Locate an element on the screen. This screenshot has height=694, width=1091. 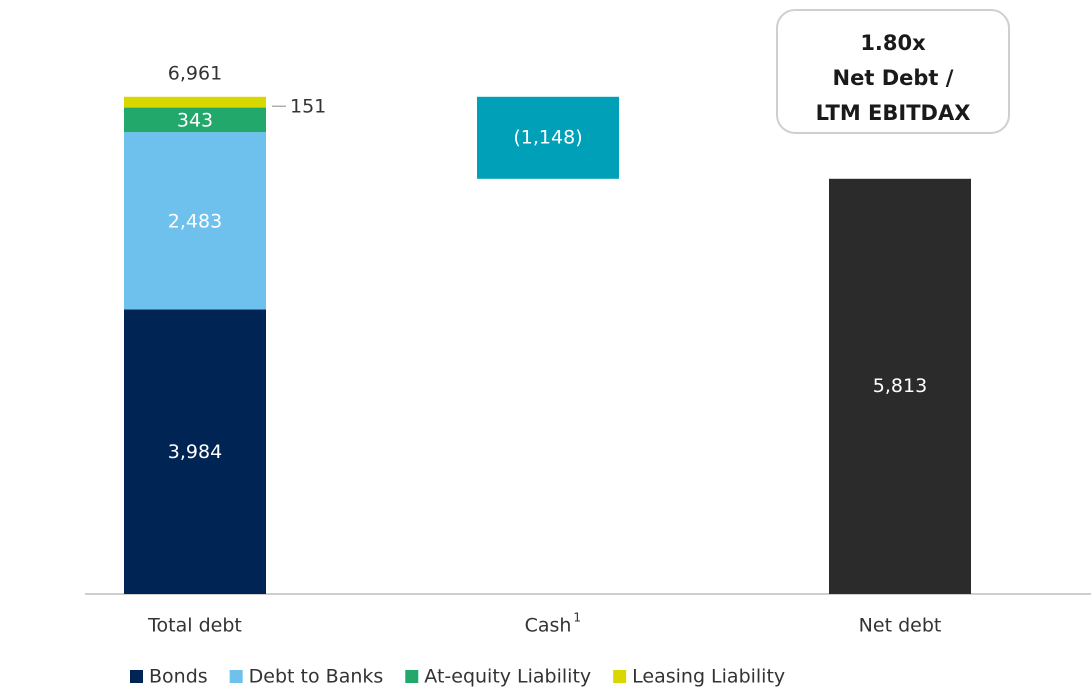
data-label: 5,813 is located at coordinates (900, 386).